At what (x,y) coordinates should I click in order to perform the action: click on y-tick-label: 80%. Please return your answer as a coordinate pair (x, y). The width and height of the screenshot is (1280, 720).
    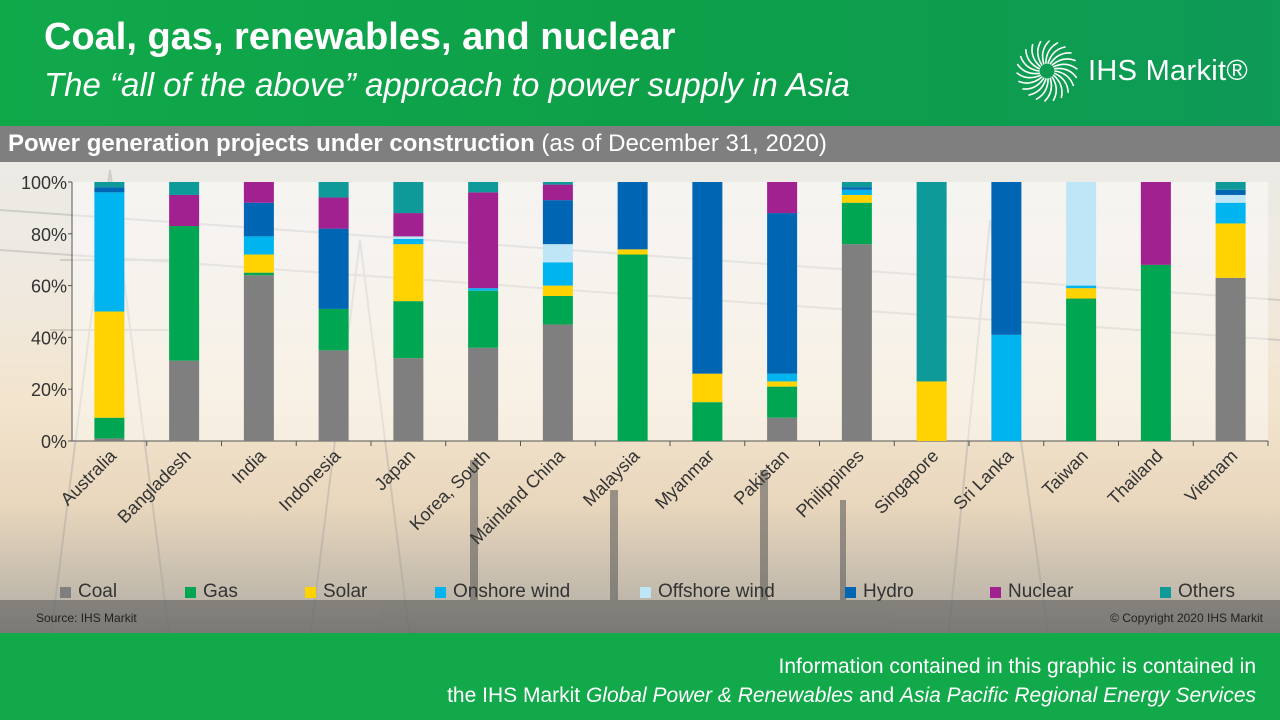
    Looking at the image, I should click on (49, 235).